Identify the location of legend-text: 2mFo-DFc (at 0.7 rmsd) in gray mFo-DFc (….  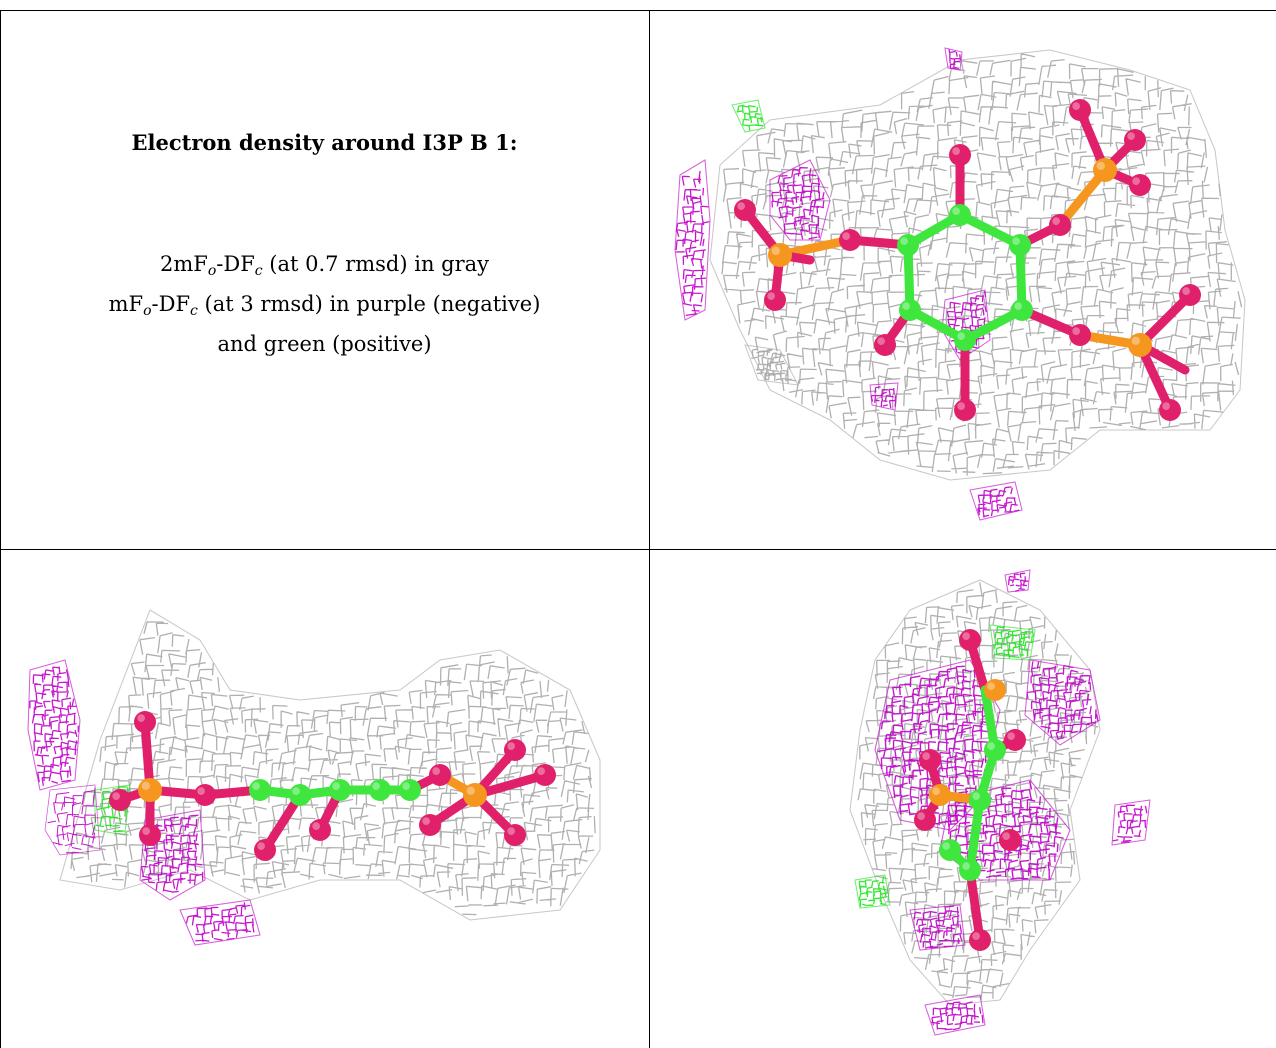
(324, 304).